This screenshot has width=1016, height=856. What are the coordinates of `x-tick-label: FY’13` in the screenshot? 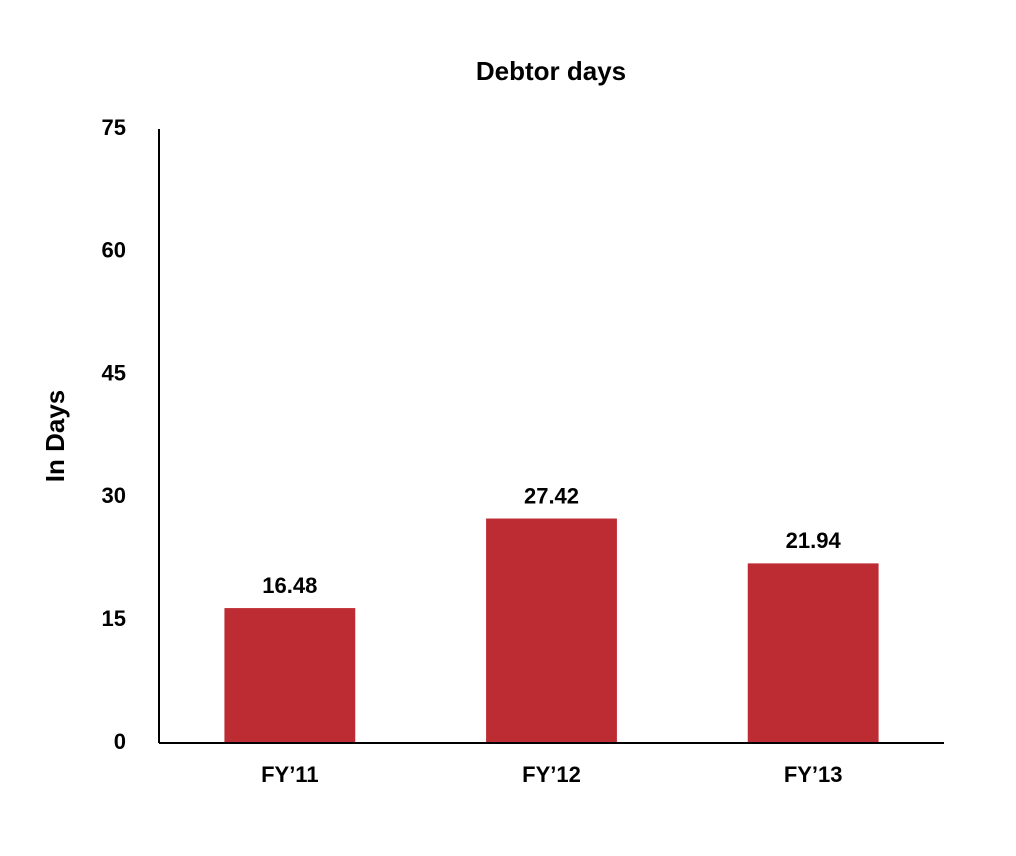 It's located at (813, 774).